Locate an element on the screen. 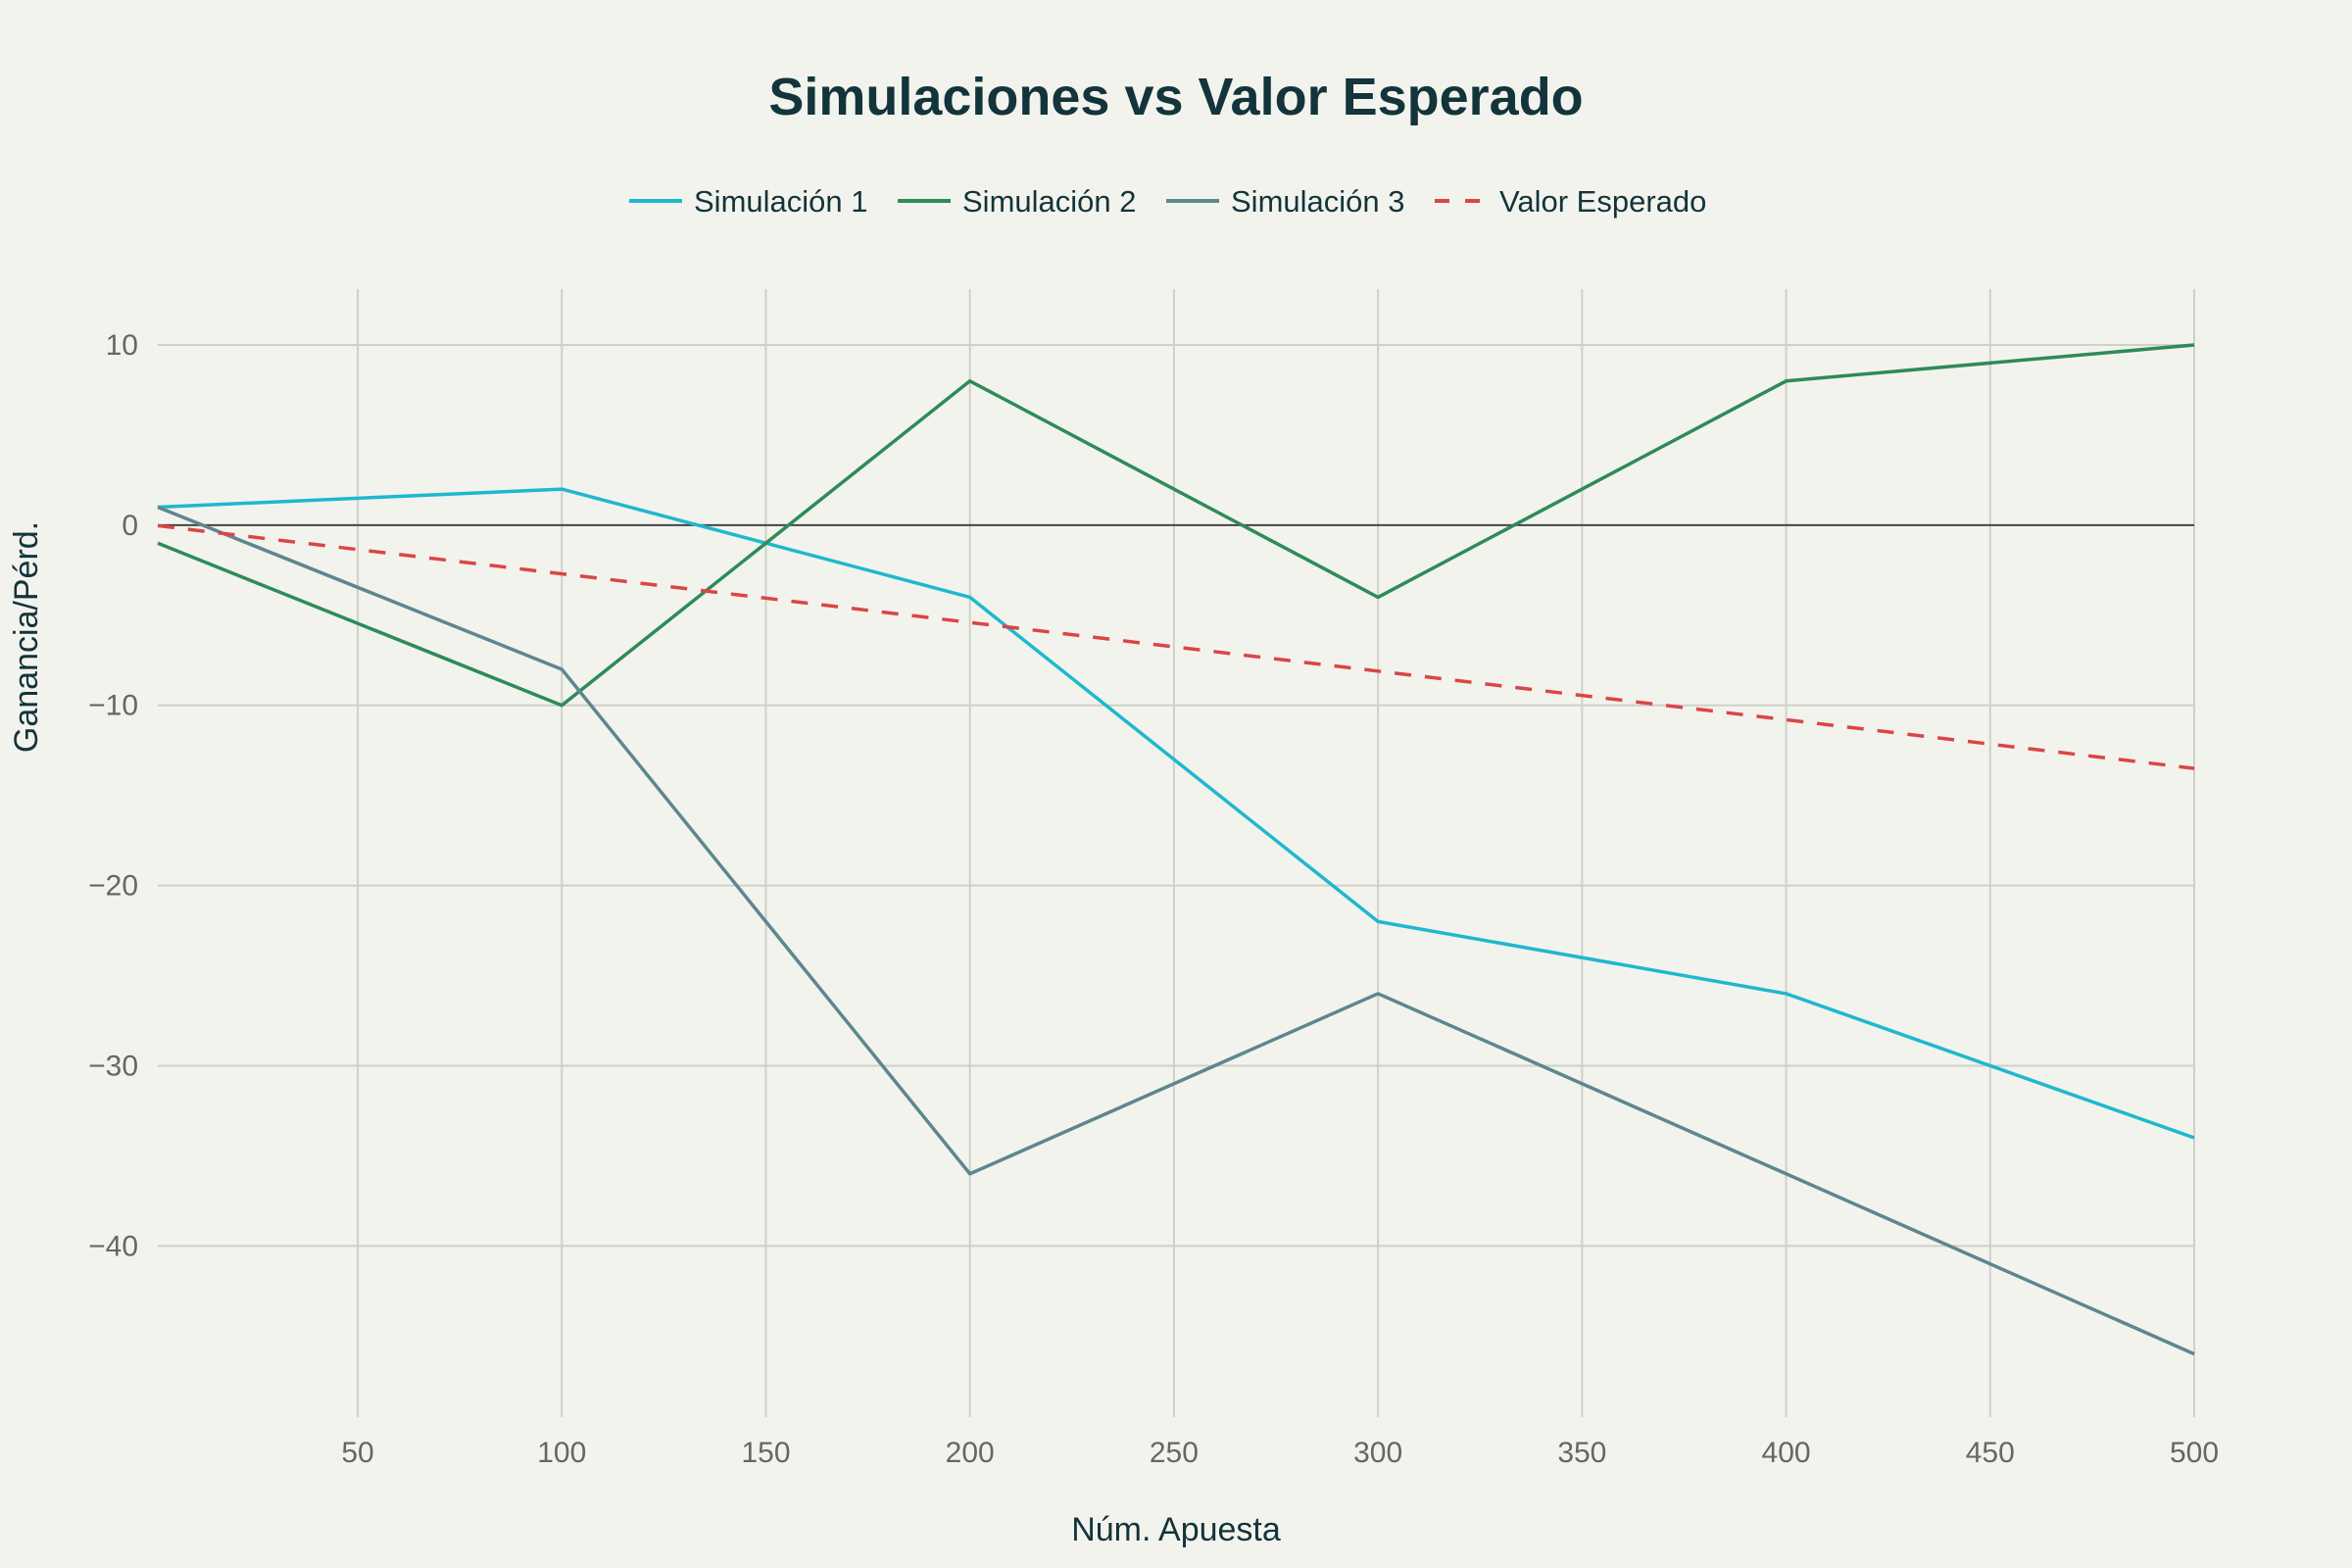 The height and width of the screenshot is (1568, 2352). y-tick-label: −30 is located at coordinates (113, 1066).